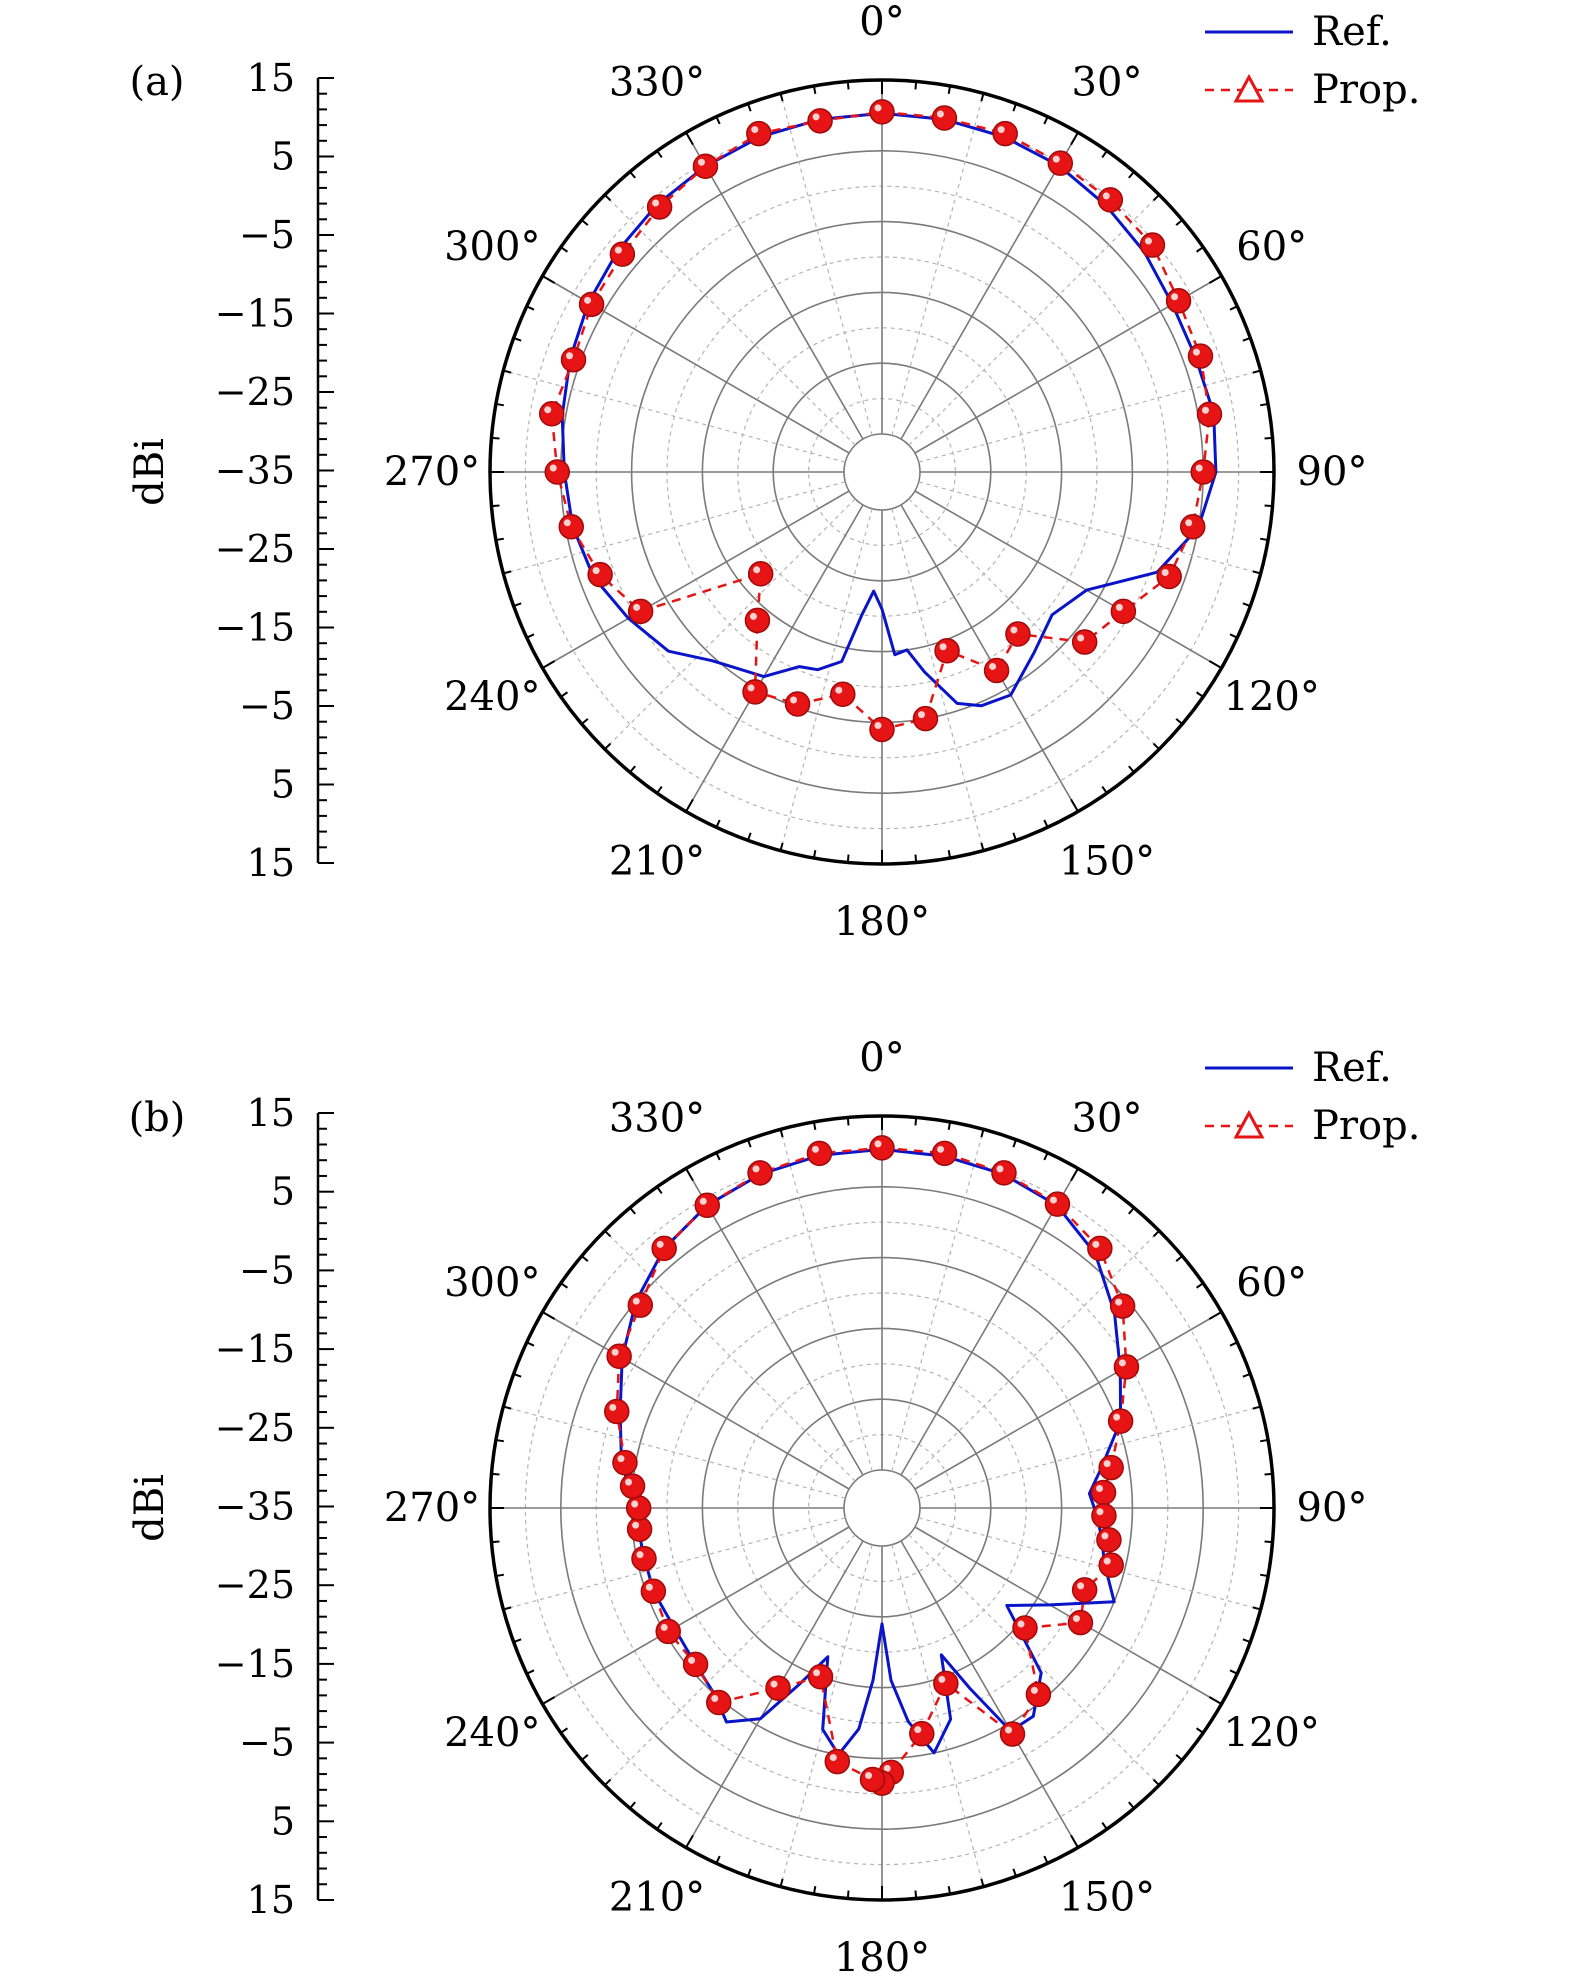 The width and height of the screenshot is (1575, 1988). What do you see at coordinates (255, 1428) in the screenshot?
I see `radial-tick-label: −25` at bounding box center [255, 1428].